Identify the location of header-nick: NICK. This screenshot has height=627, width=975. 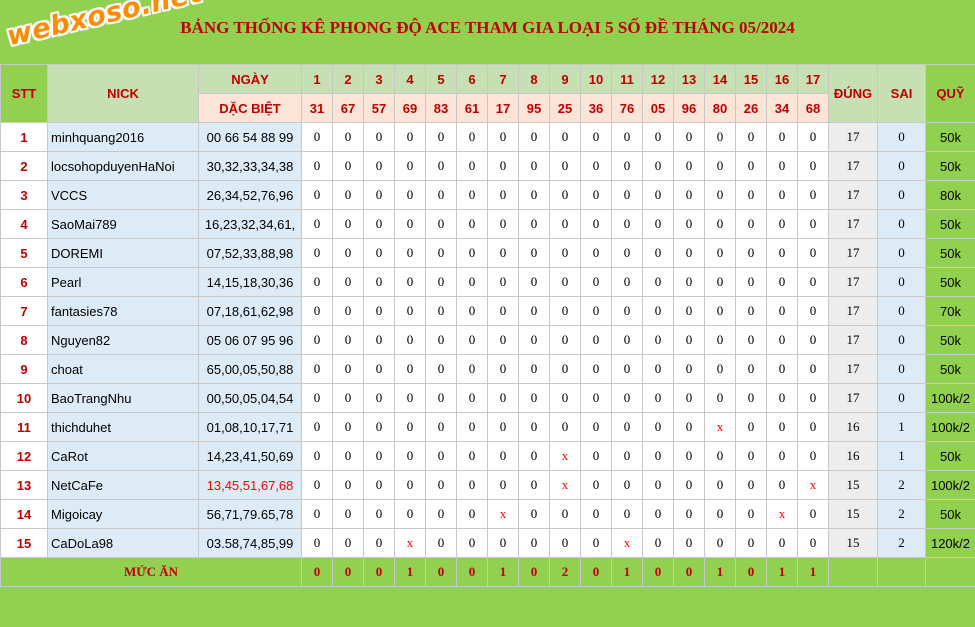
(123, 93).